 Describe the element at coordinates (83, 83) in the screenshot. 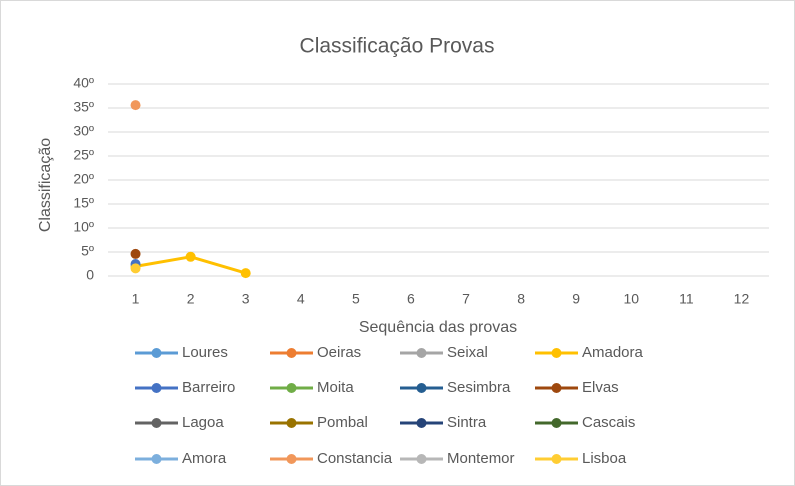

I see `y-tick-label: 40º` at that location.